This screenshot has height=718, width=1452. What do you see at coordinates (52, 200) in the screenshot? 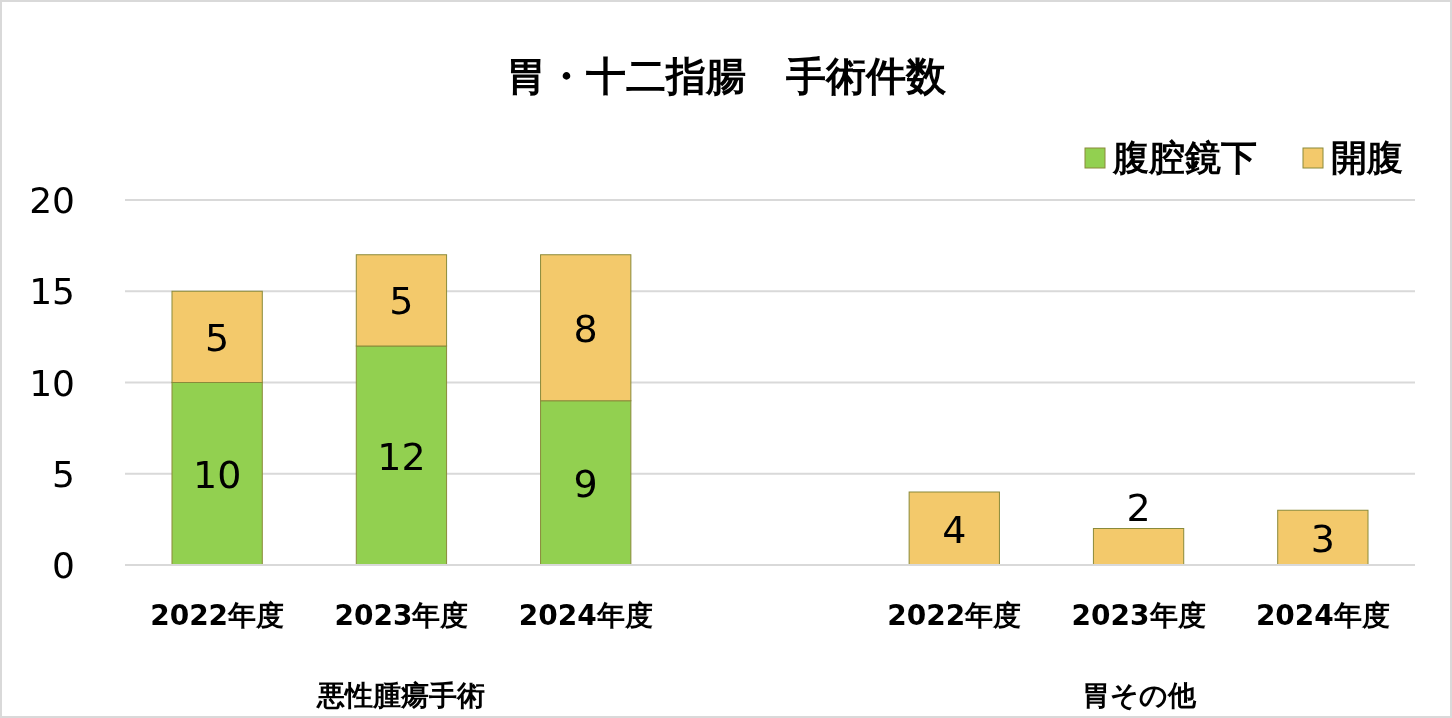
I see `y-tick-label: 20` at bounding box center [52, 200].